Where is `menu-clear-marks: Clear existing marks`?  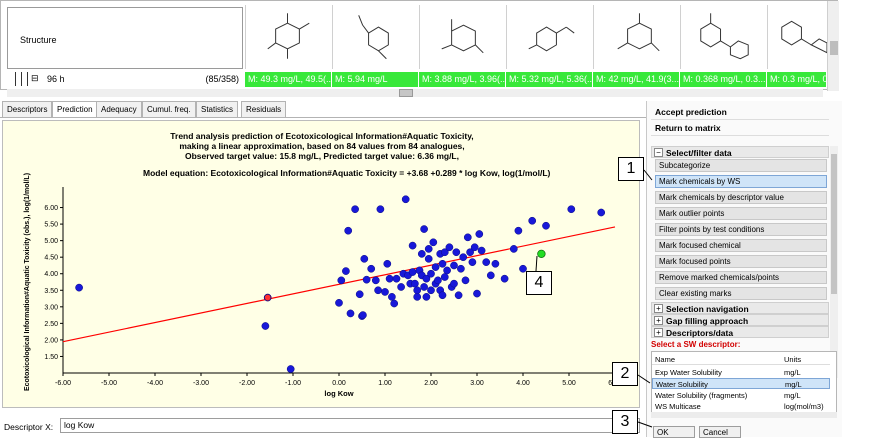
menu-clear-marks: Clear existing marks is located at coordinates (741, 293).